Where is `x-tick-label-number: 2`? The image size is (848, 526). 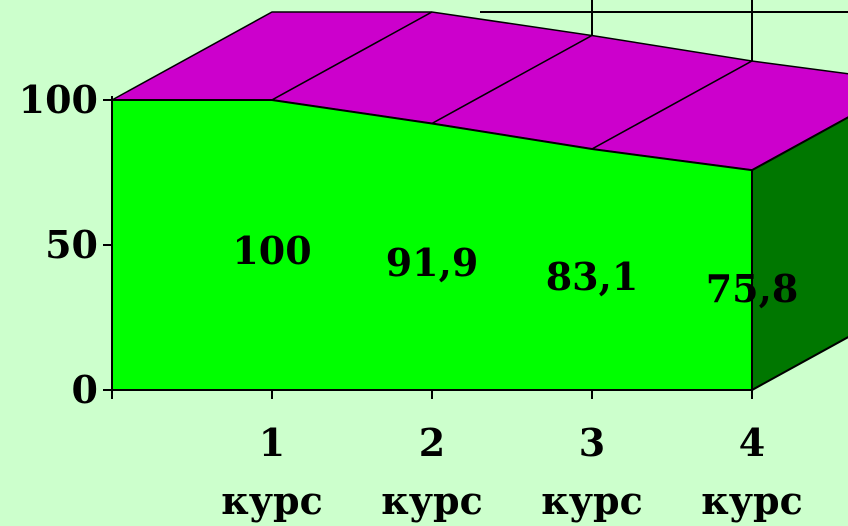
x-tick-label-number: 2 is located at coordinates (432, 442).